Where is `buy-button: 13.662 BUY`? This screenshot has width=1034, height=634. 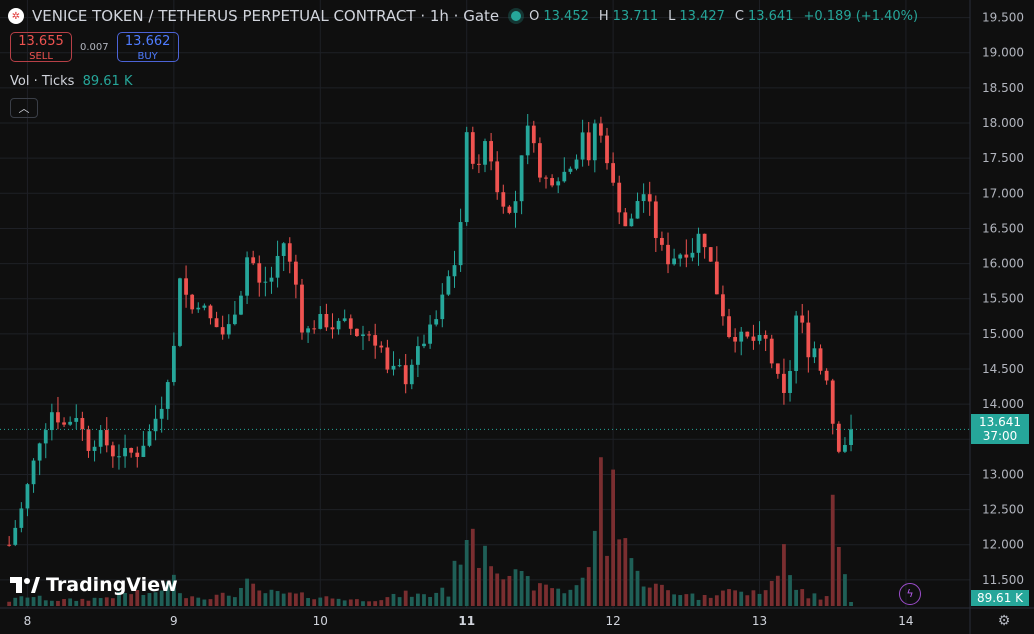 buy-button: 13.662 BUY is located at coordinates (147, 47).